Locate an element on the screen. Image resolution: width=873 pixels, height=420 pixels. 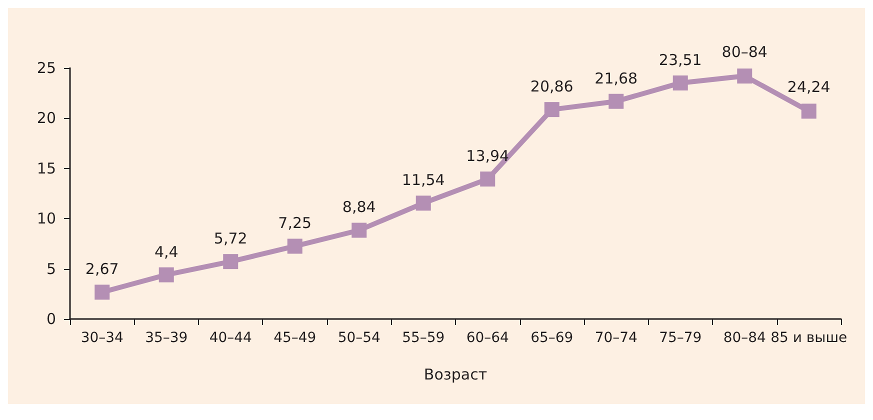
data-label: 11,54 is located at coordinates (423, 180).